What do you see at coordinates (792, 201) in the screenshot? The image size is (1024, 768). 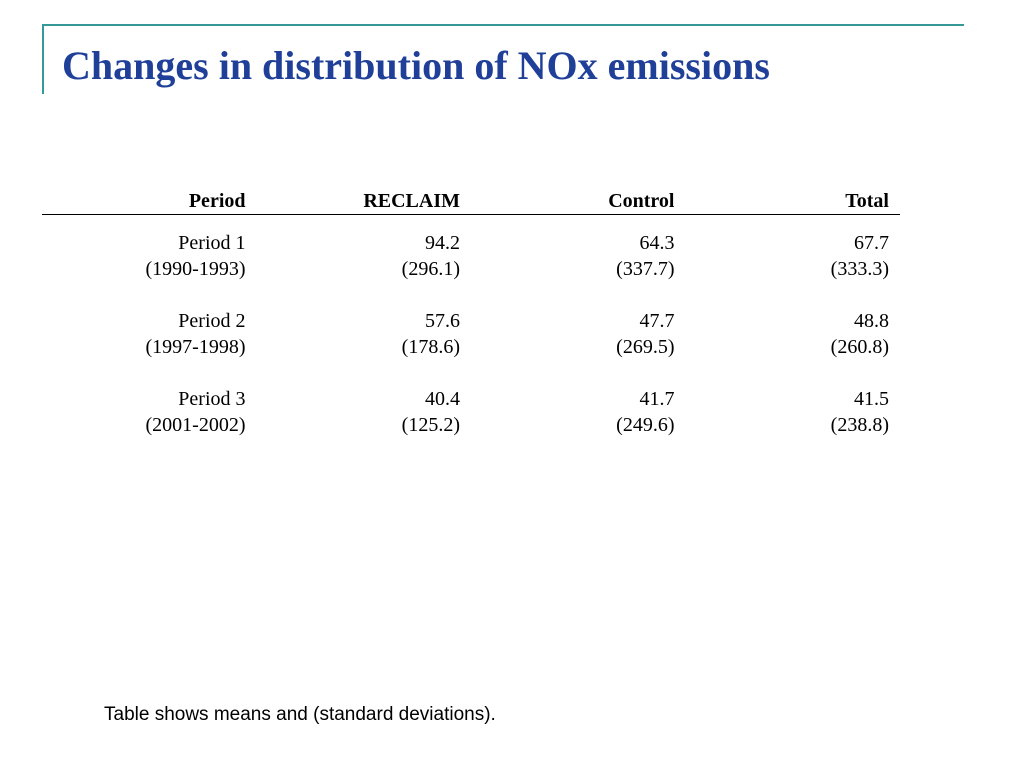 I see `header-total: Total` at bounding box center [792, 201].